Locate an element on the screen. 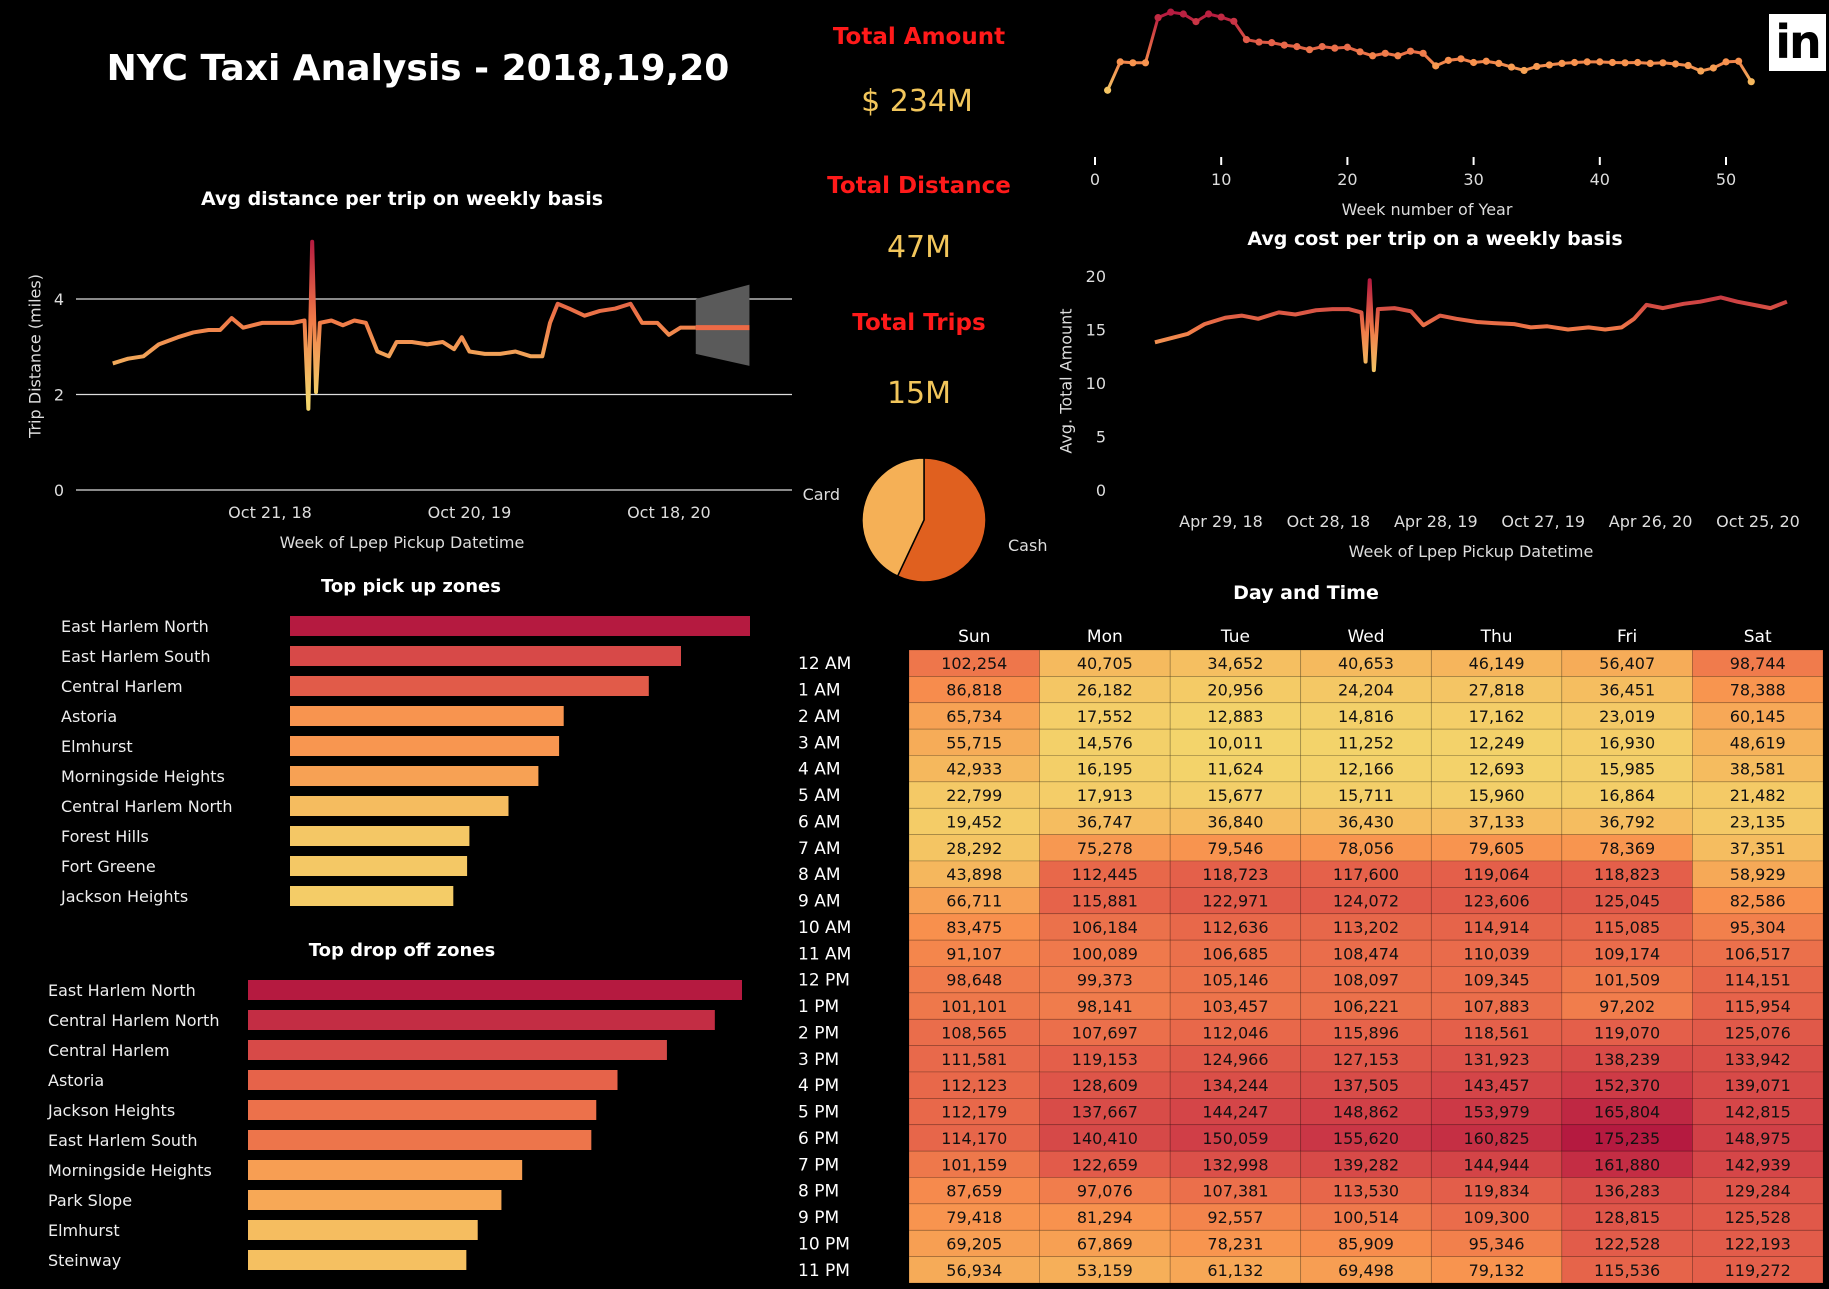  heatmap-cell-value: 37,351 is located at coordinates (1758, 848).